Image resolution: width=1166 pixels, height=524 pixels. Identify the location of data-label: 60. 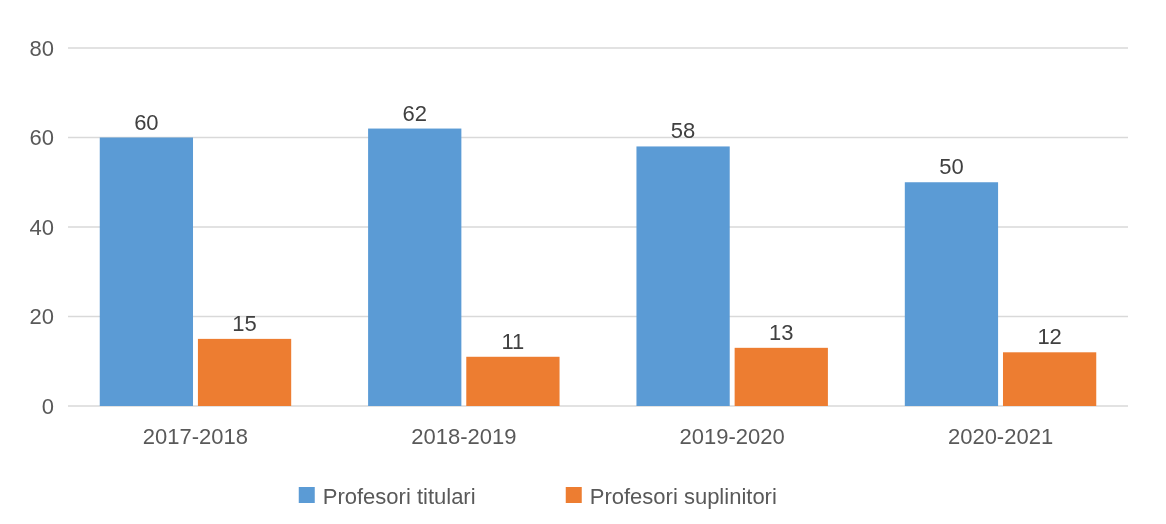
(146, 122).